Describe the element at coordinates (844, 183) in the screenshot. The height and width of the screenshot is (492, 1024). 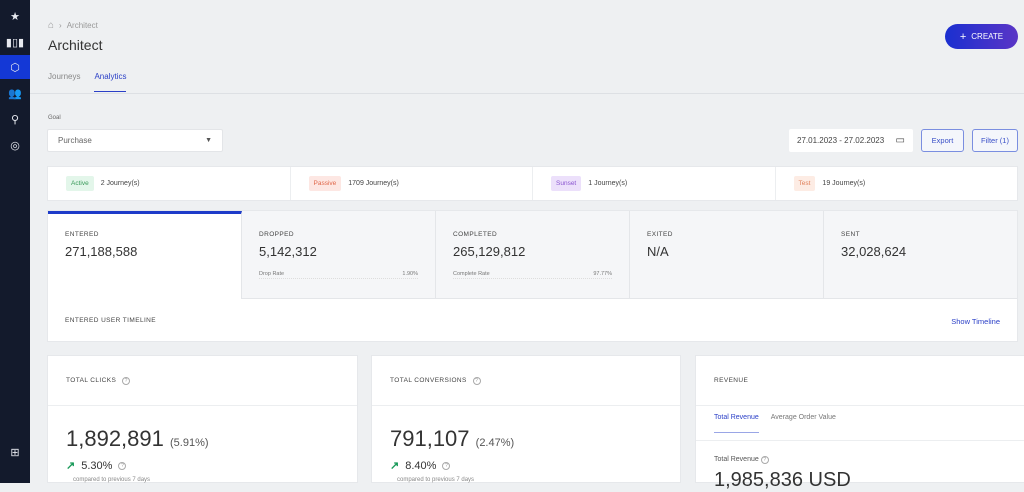
I see `status-count: 19 Journey(s)` at that location.